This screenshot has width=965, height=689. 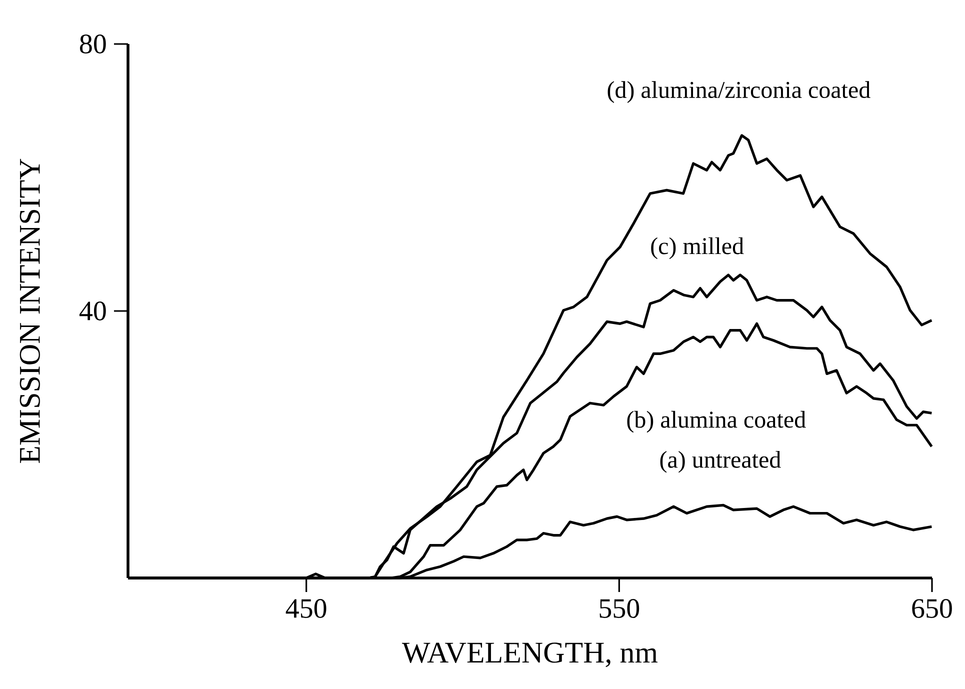 I want to click on y-tick-label: 40, so click(x=92, y=311).